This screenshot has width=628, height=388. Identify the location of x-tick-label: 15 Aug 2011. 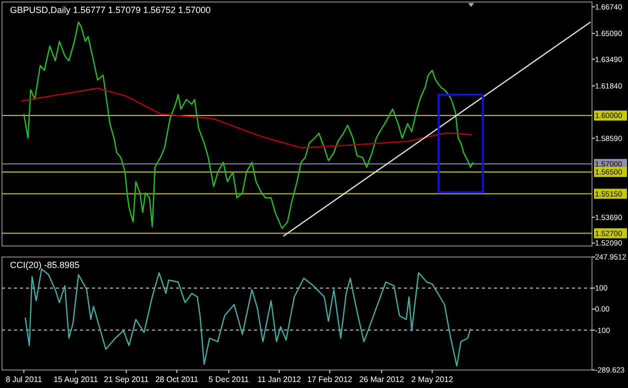
(76, 379).